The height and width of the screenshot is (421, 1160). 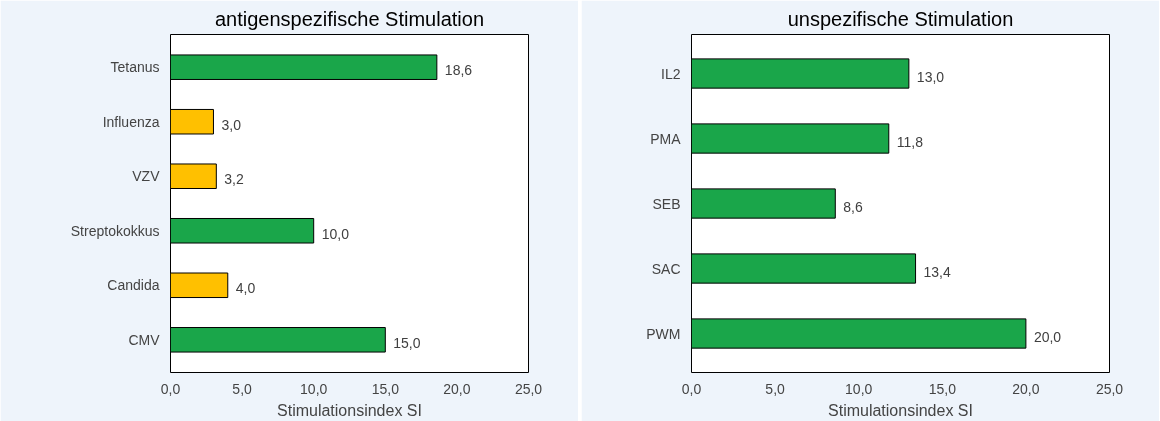 I want to click on data-label: 18,6, so click(x=458, y=70).